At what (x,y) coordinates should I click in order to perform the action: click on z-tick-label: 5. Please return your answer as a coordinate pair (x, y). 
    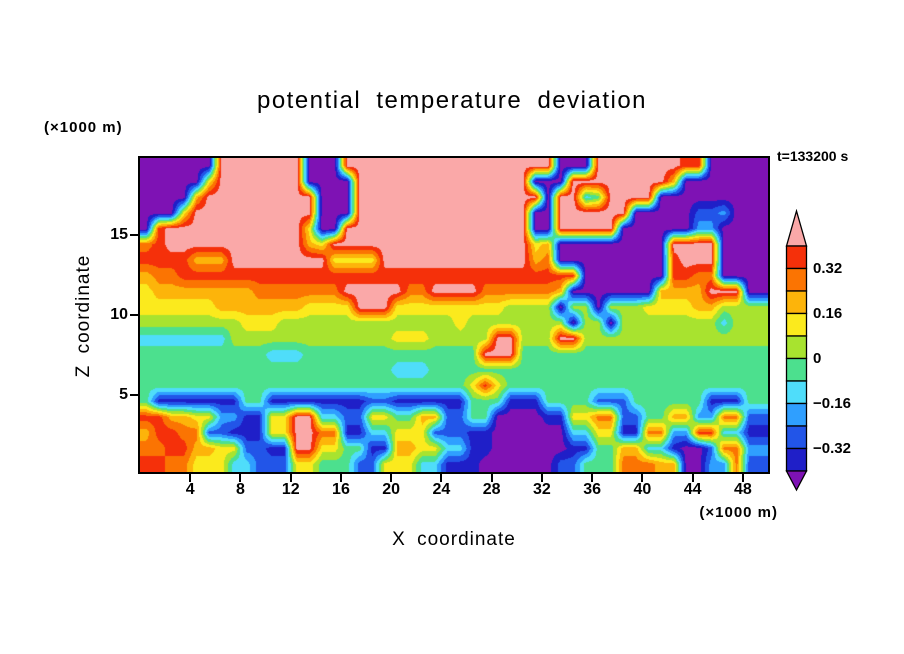
    Looking at the image, I should click on (123, 395).